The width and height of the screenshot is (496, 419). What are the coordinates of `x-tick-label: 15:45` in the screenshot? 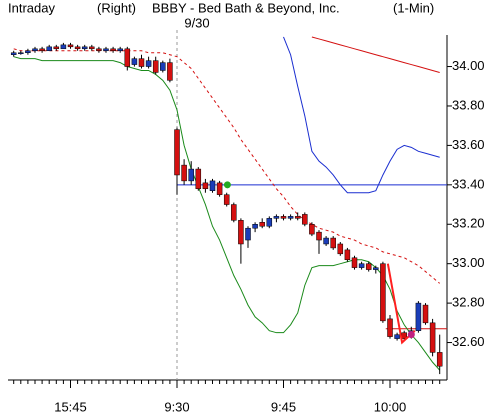 It's located at (70, 406).